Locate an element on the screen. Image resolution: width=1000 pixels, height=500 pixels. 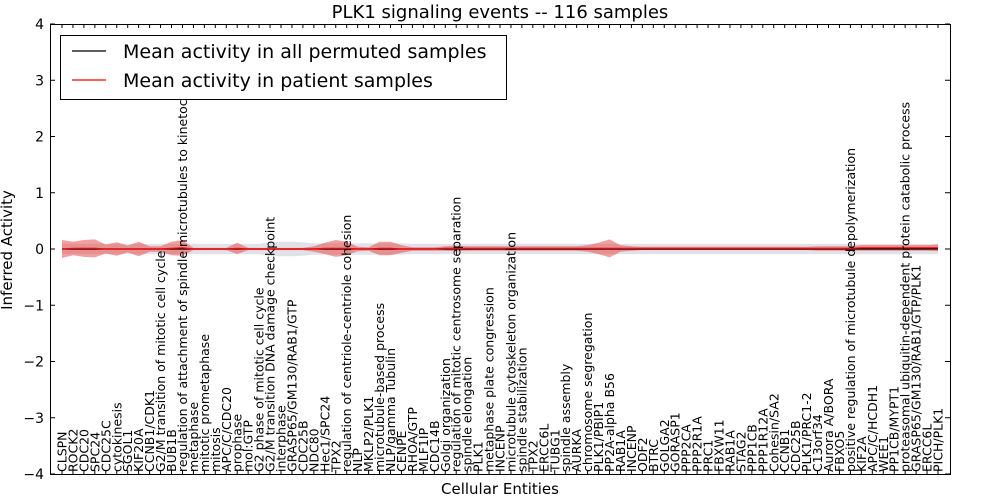
category-label: GOLGA2 is located at coordinates (664, 445).